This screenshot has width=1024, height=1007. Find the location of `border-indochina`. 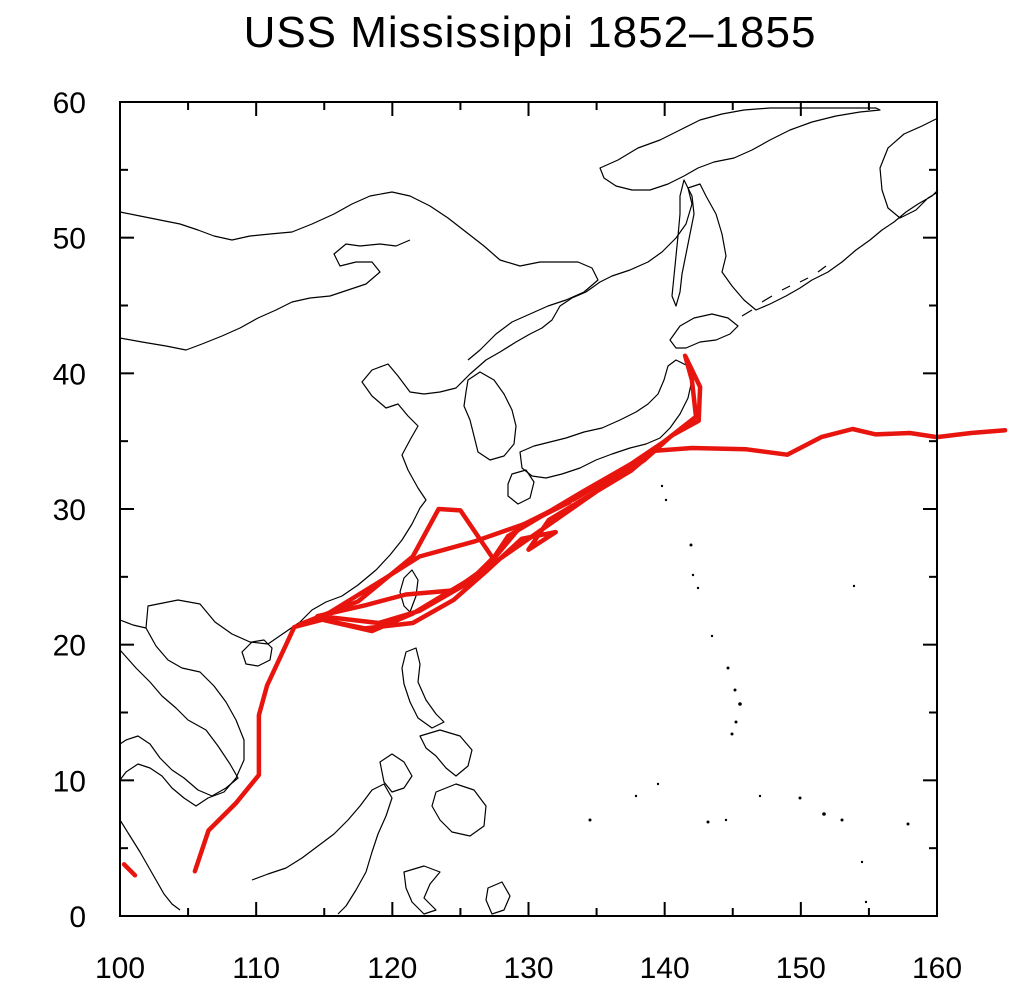

border-indochina is located at coordinates (179, 723).